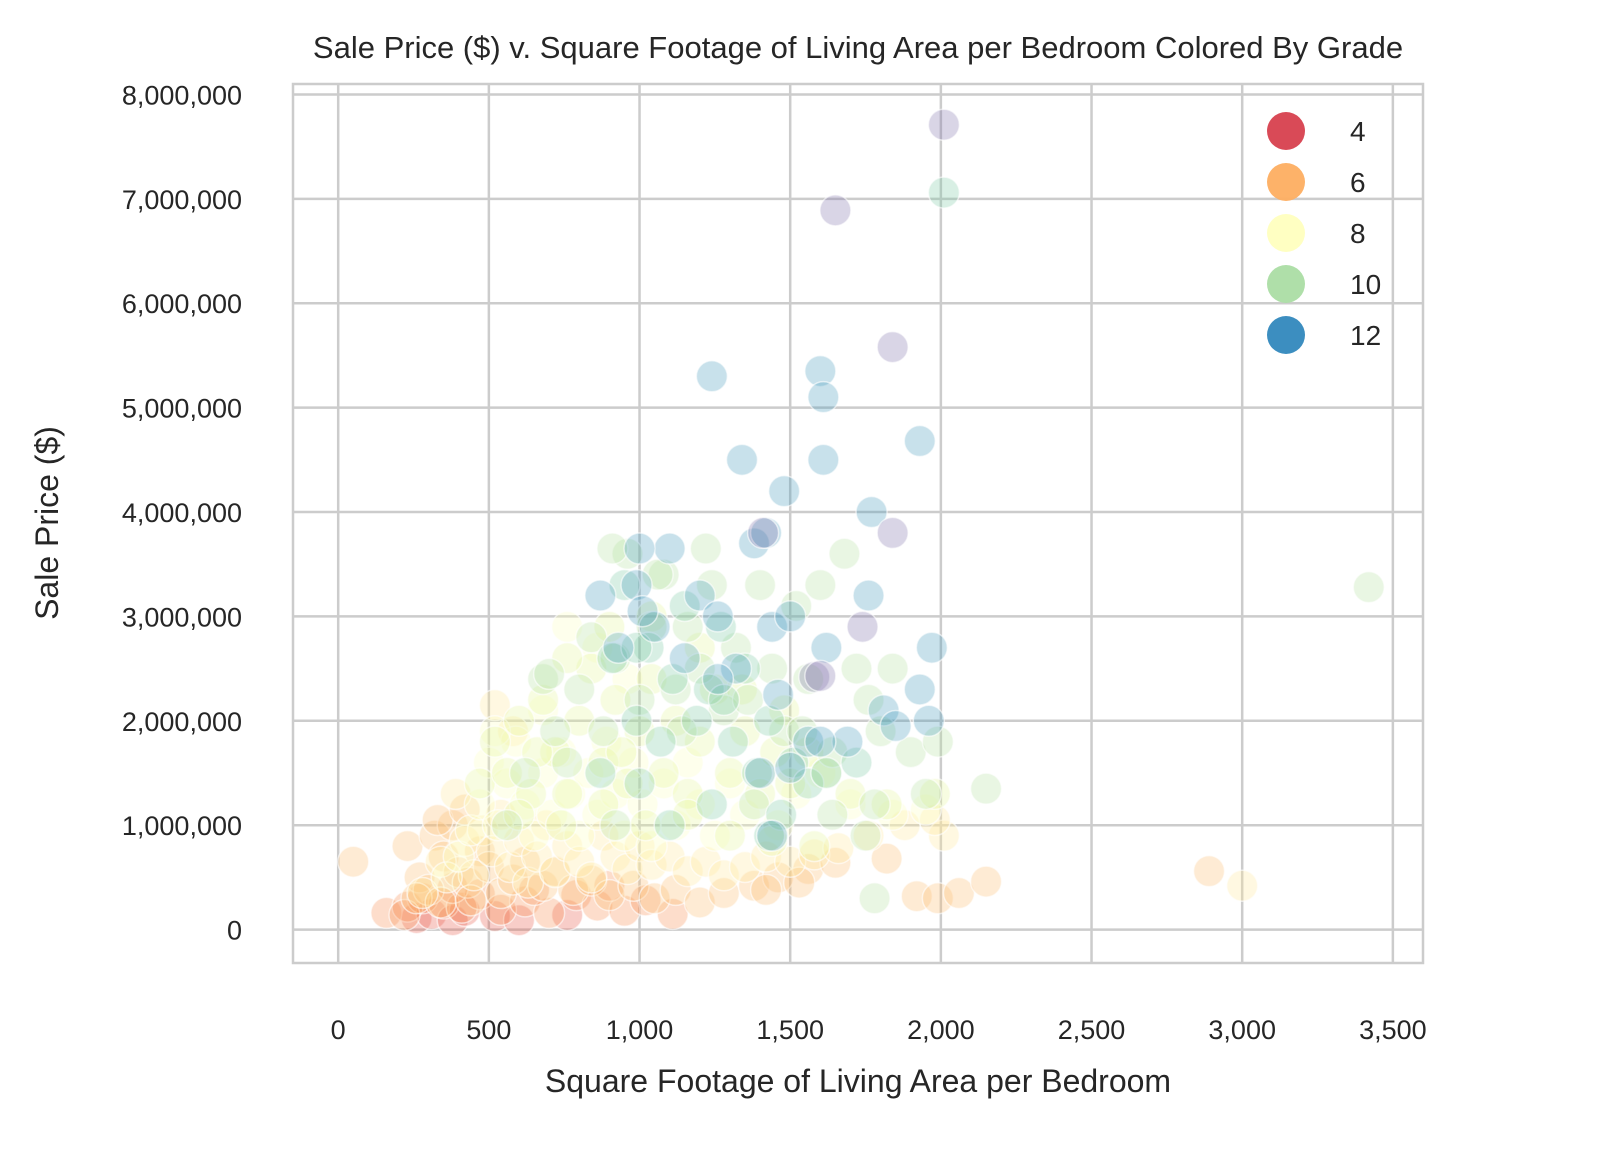 This screenshot has height=1163, width=1617. Describe the element at coordinates (182, 513) in the screenshot. I see `y-tick-label: 4,000,000` at that location.